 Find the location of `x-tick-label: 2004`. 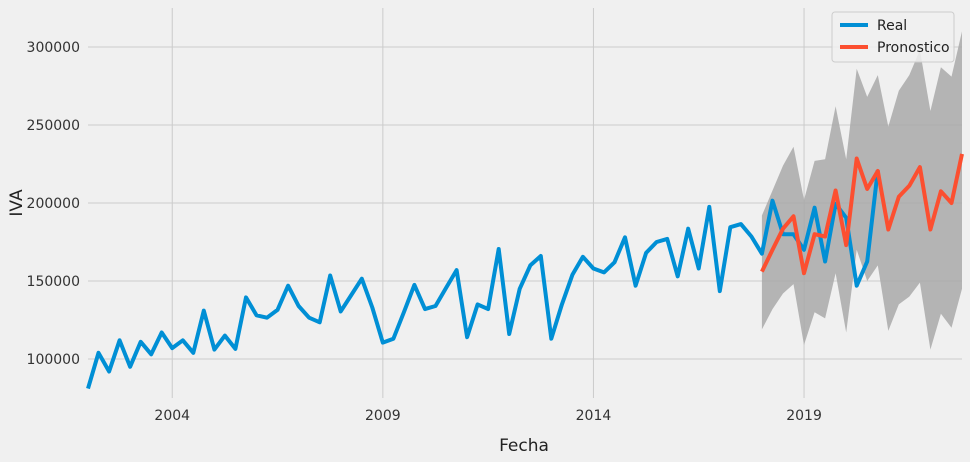

x-tick-label: 2004 is located at coordinates (172, 416).